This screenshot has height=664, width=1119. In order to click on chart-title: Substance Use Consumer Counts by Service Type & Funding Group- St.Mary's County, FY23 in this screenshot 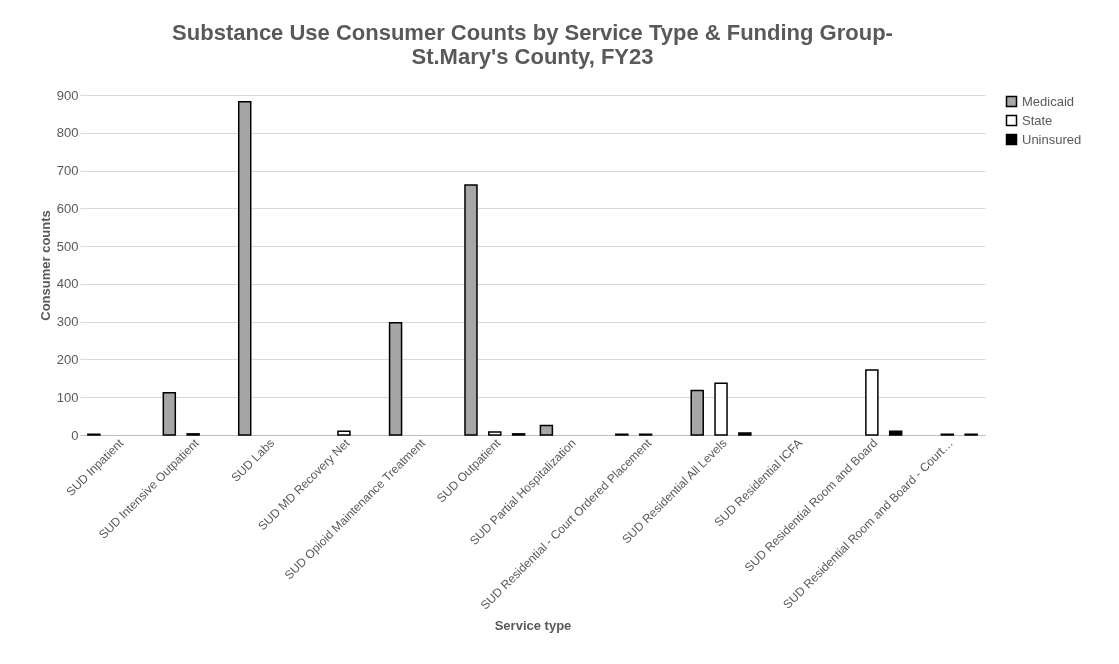, I will do `click(532, 44)`.